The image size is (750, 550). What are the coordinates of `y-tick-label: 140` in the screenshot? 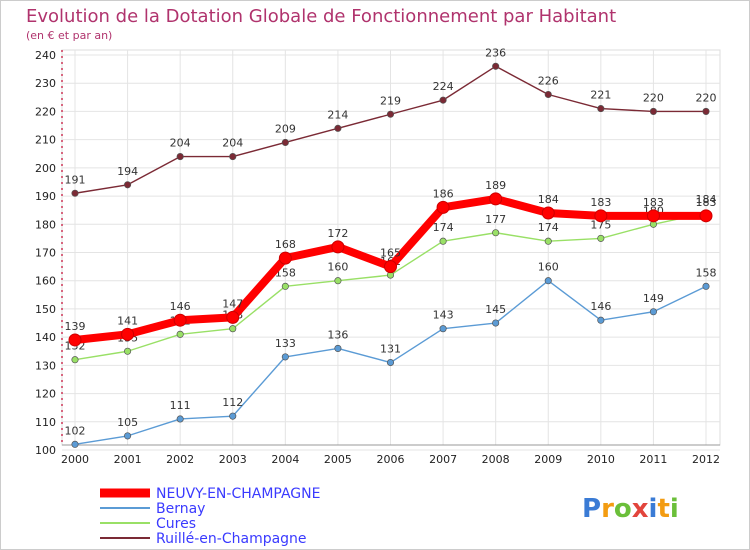 It's located at (45, 337).